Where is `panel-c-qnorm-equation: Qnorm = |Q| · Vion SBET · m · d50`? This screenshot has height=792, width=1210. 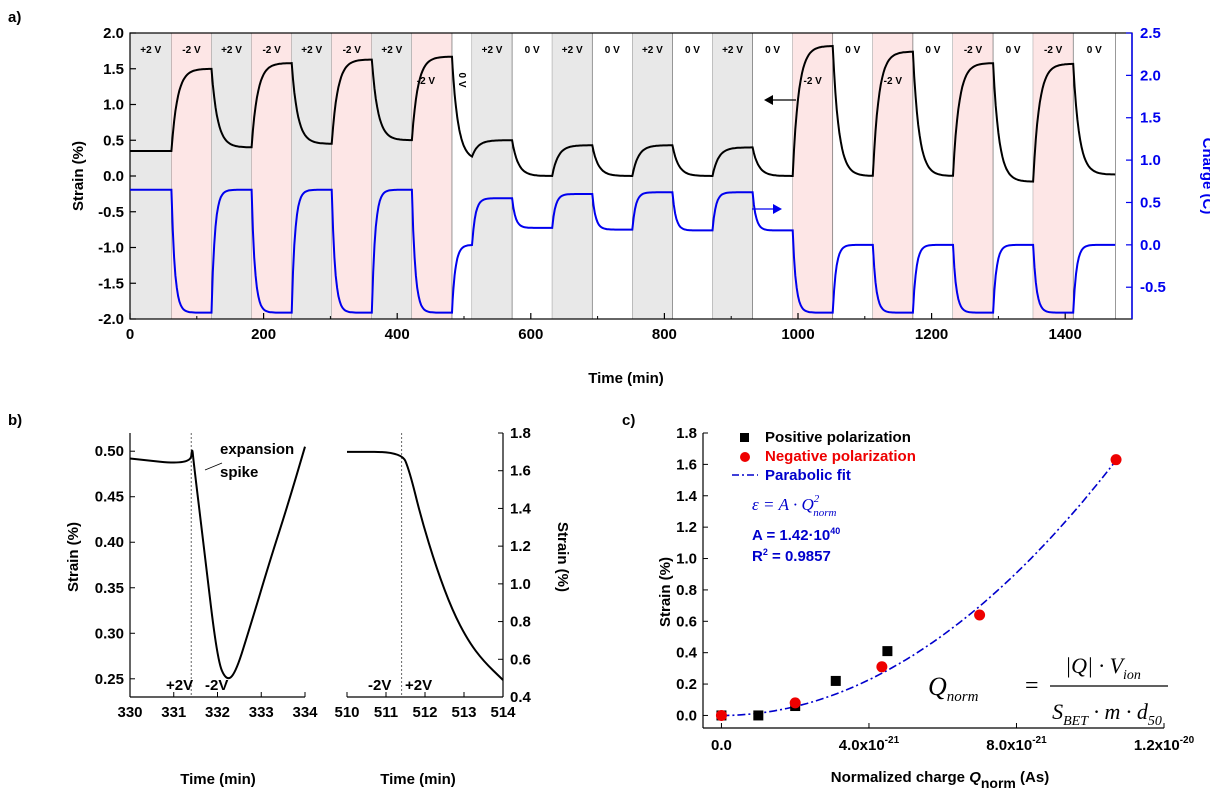 panel-c-qnorm-equation: Qnorm = |Q| · Vion SBET · m · d50 is located at coordinates (1048, 691).